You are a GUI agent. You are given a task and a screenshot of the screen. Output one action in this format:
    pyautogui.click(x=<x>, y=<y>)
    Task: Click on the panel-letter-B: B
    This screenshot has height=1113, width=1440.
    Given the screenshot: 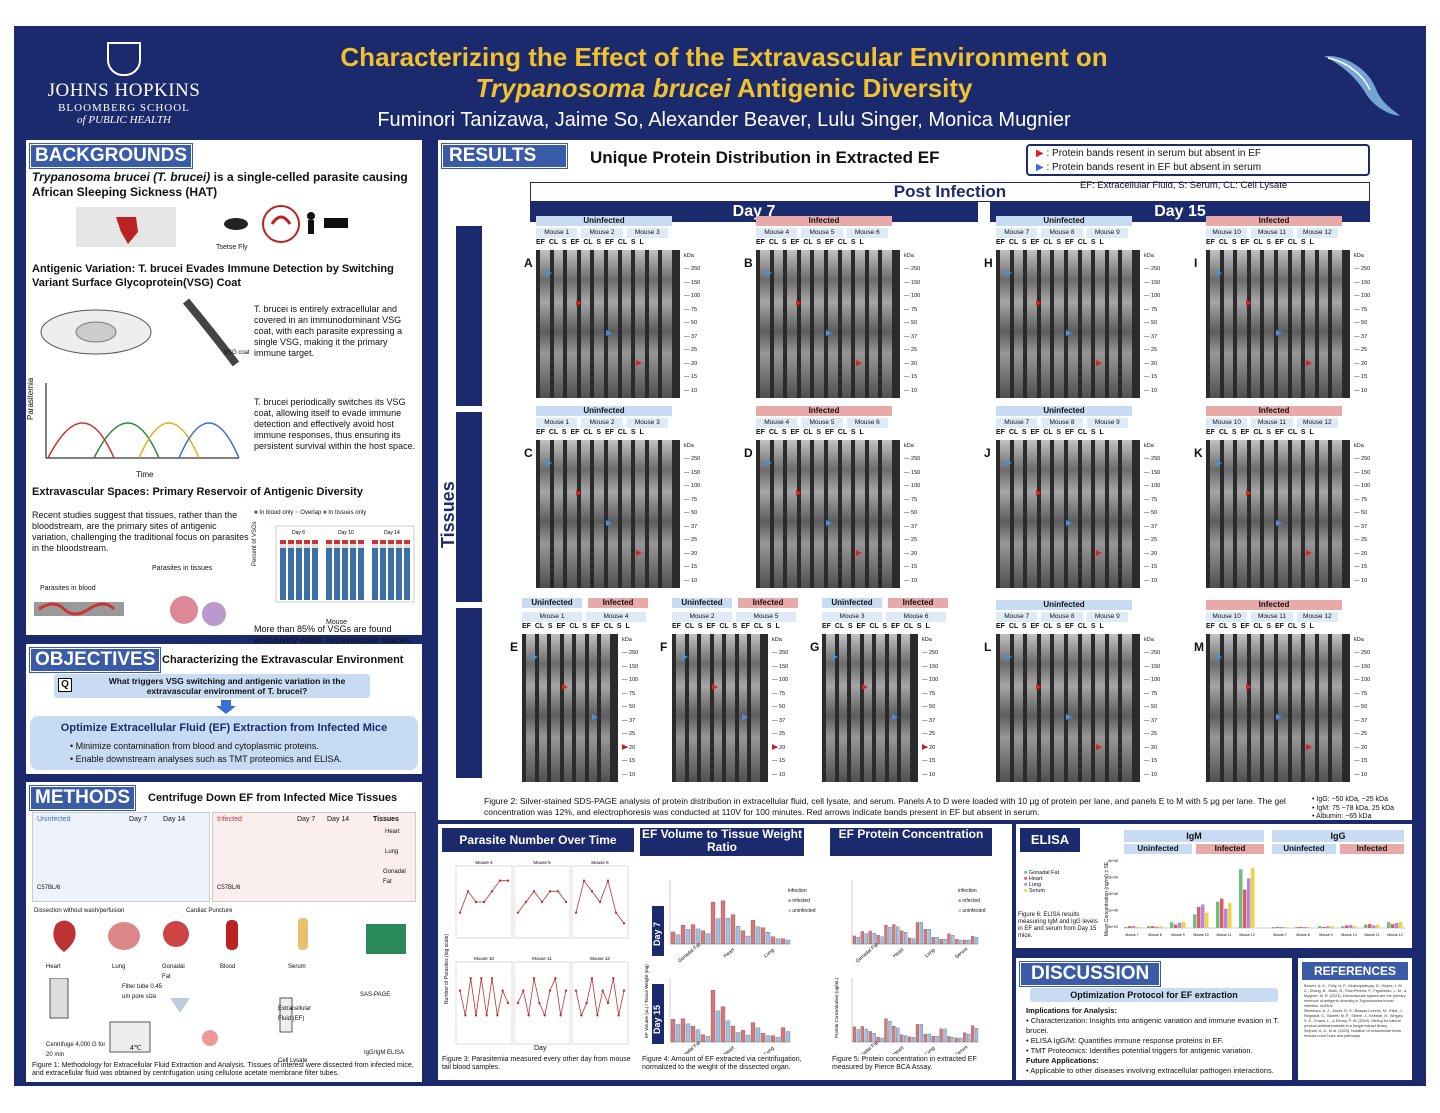 What is the action you would take?
    pyautogui.click(x=748, y=263)
    